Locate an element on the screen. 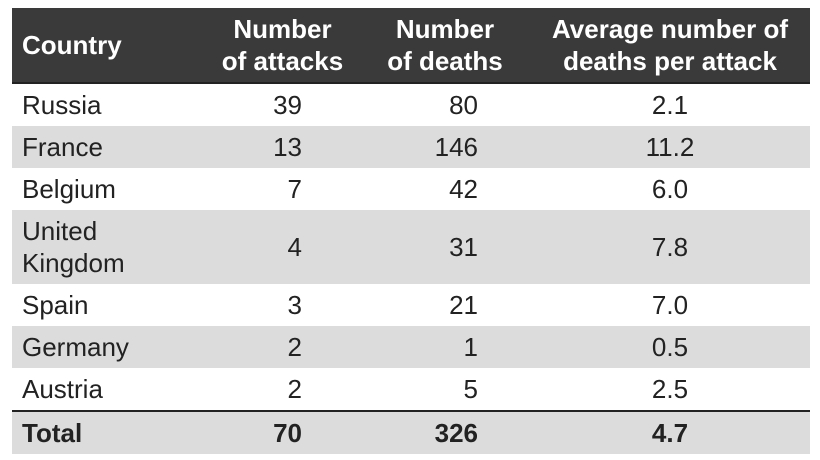 The height and width of the screenshot is (460, 820). cell-value: 2.1 is located at coordinates (670, 105).